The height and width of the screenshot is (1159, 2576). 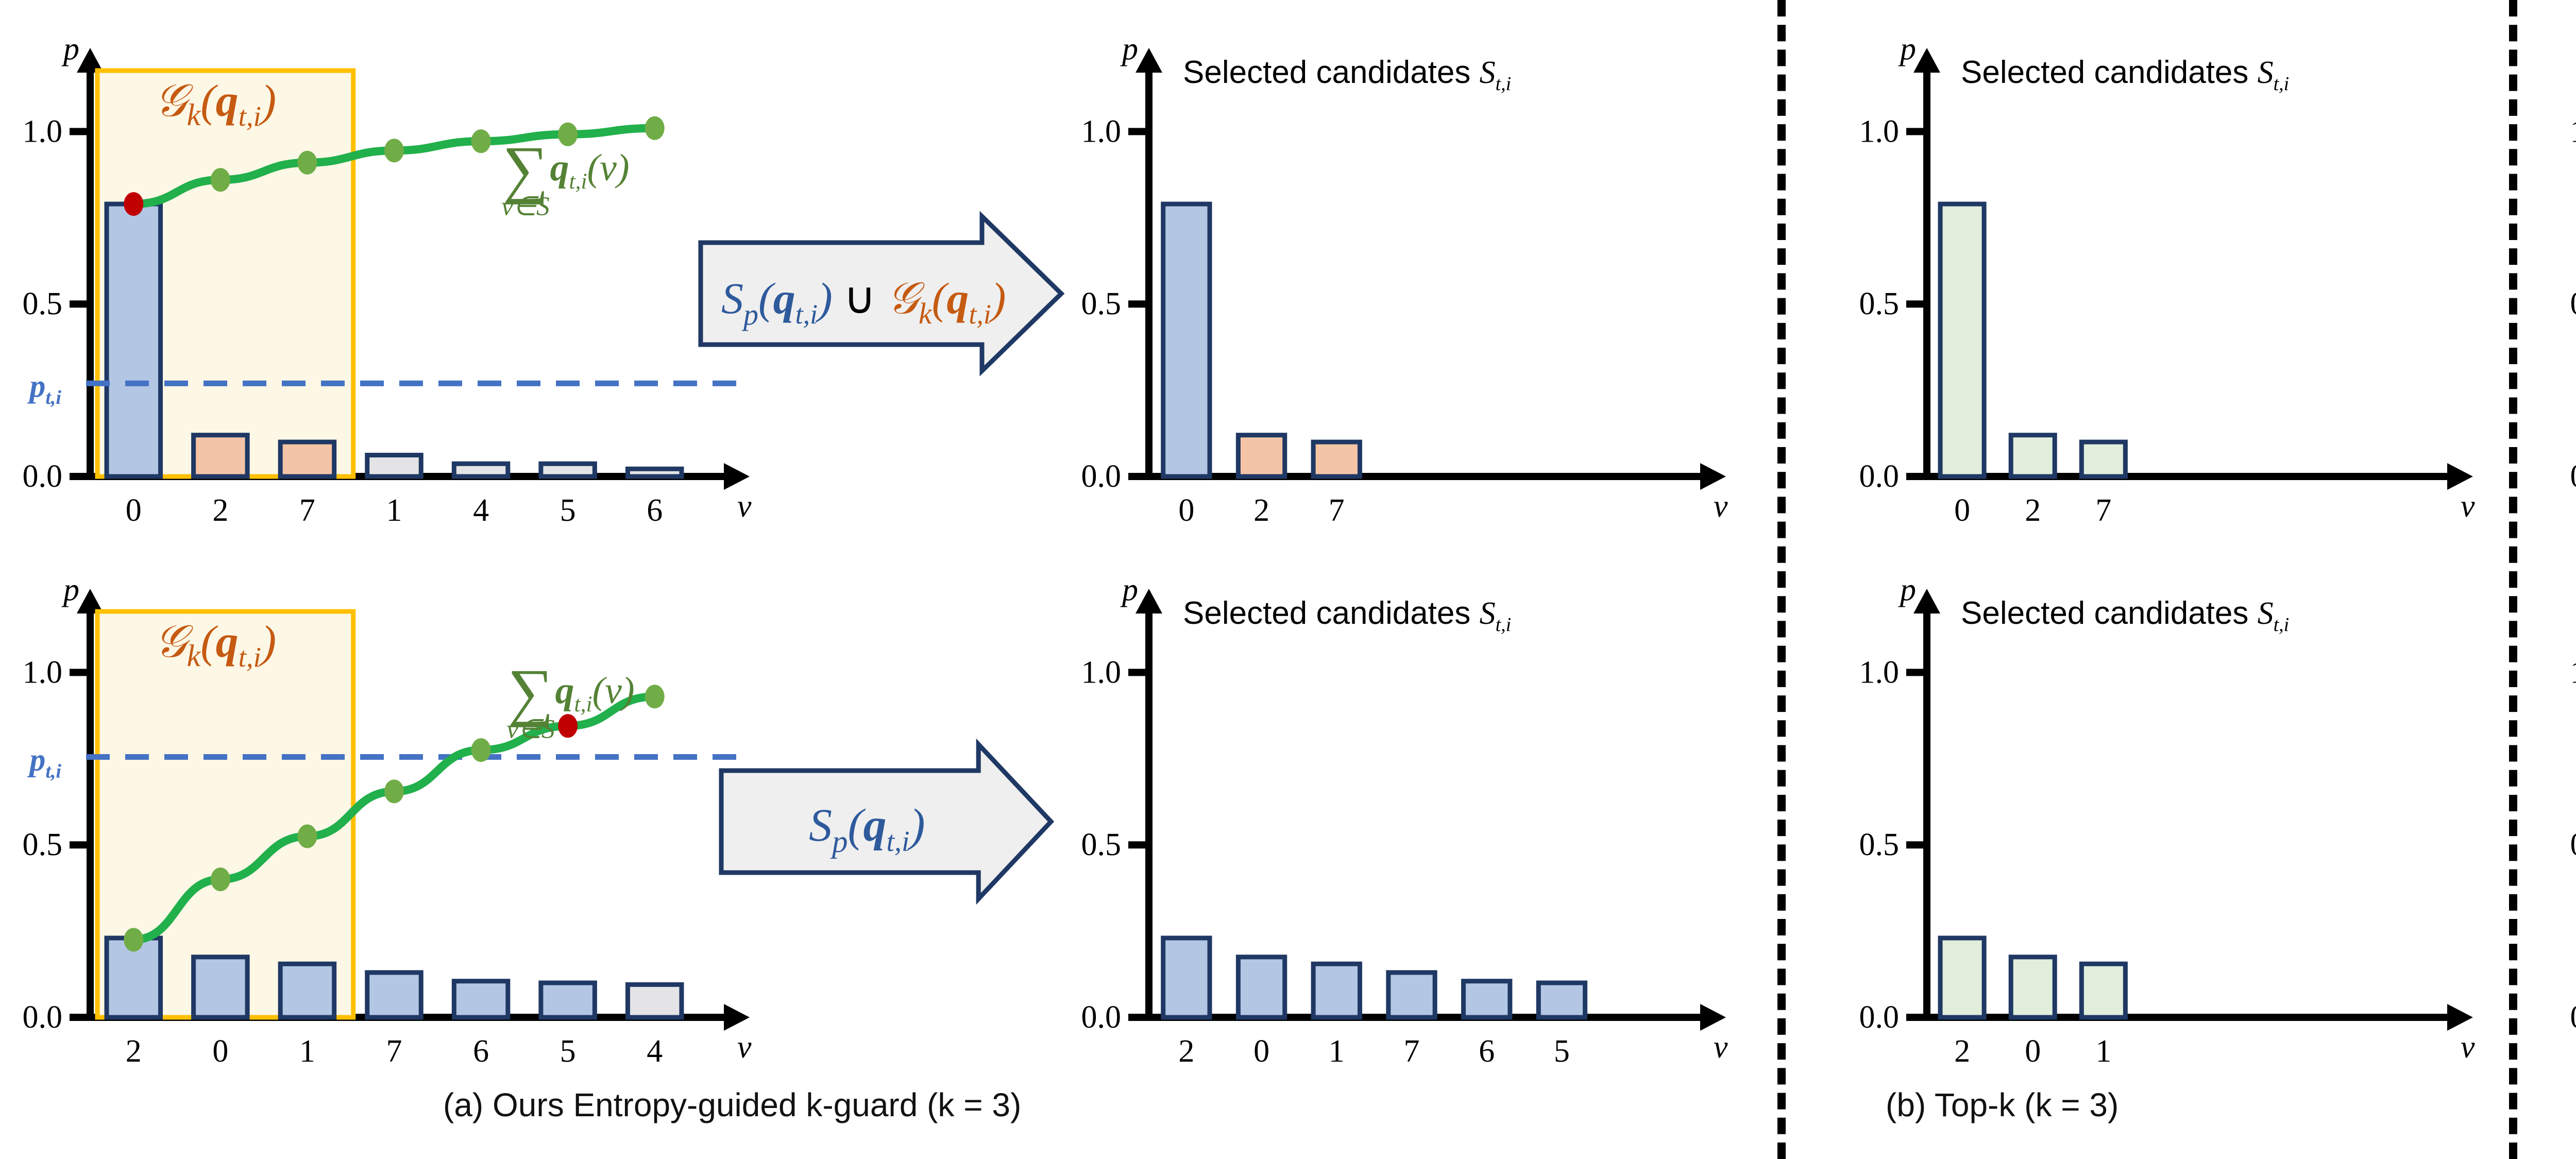 I want to click on region-label-gk: 𝒢k(qt,i), so click(x=215, y=645).